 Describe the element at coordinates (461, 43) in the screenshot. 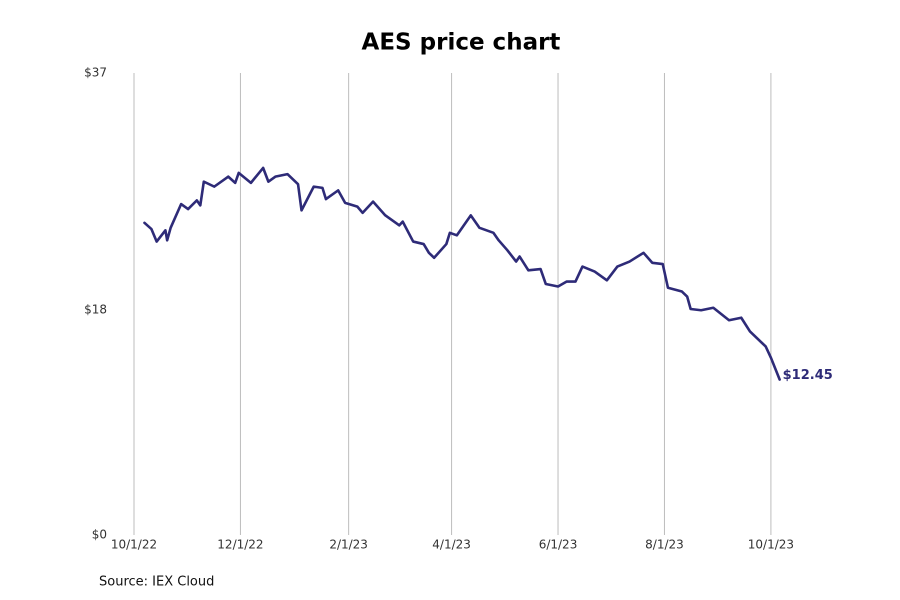

I see `chart-title: AES price chart` at that location.